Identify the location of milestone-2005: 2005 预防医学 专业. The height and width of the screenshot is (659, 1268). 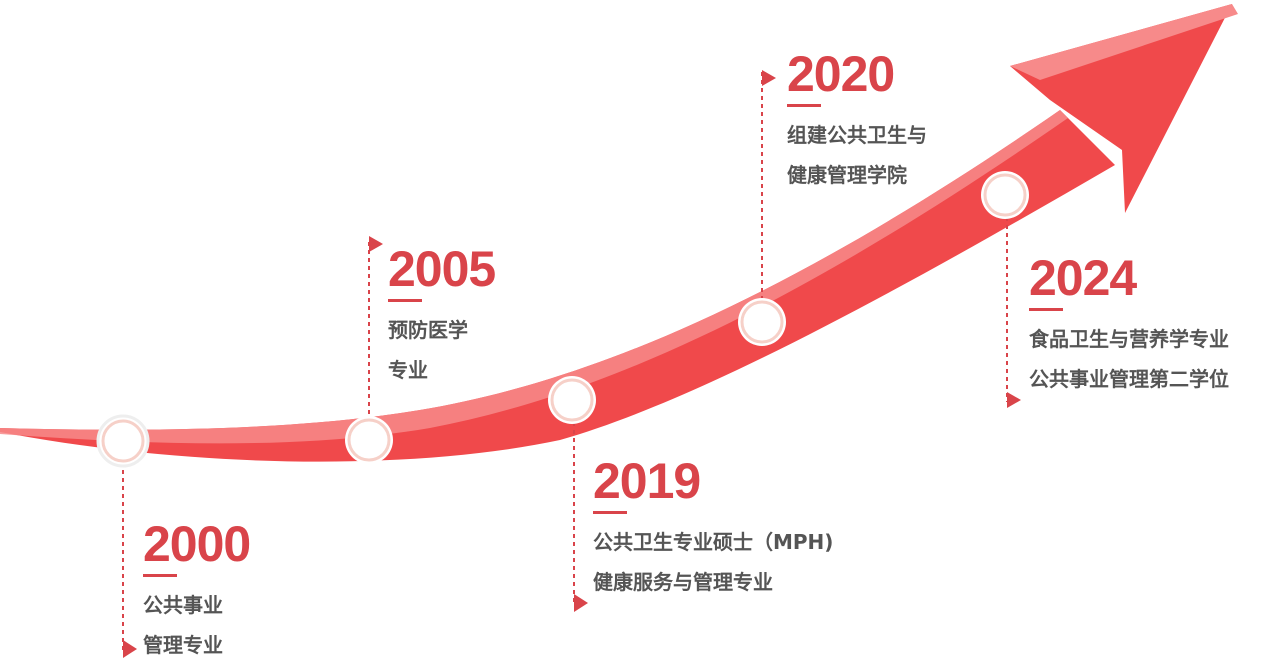
(442, 315).